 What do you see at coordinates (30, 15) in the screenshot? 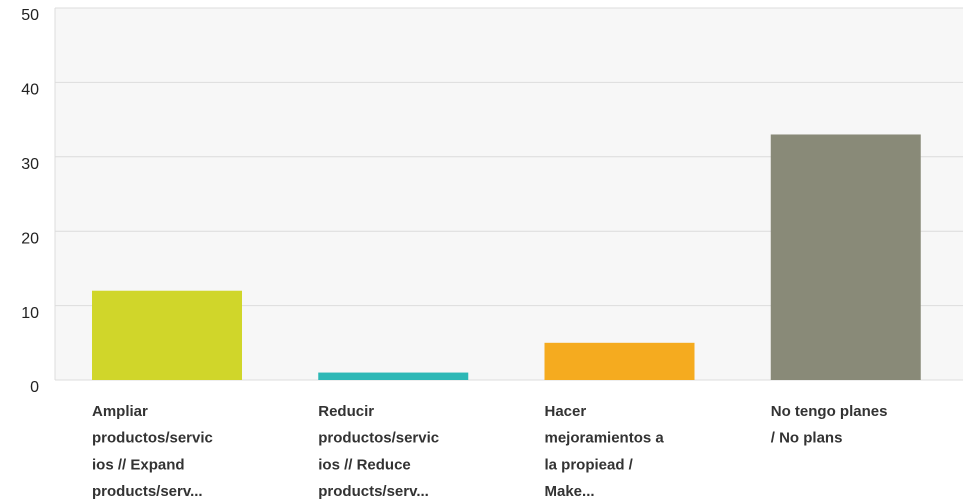
I see `y-tick-label: 50` at bounding box center [30, 15].